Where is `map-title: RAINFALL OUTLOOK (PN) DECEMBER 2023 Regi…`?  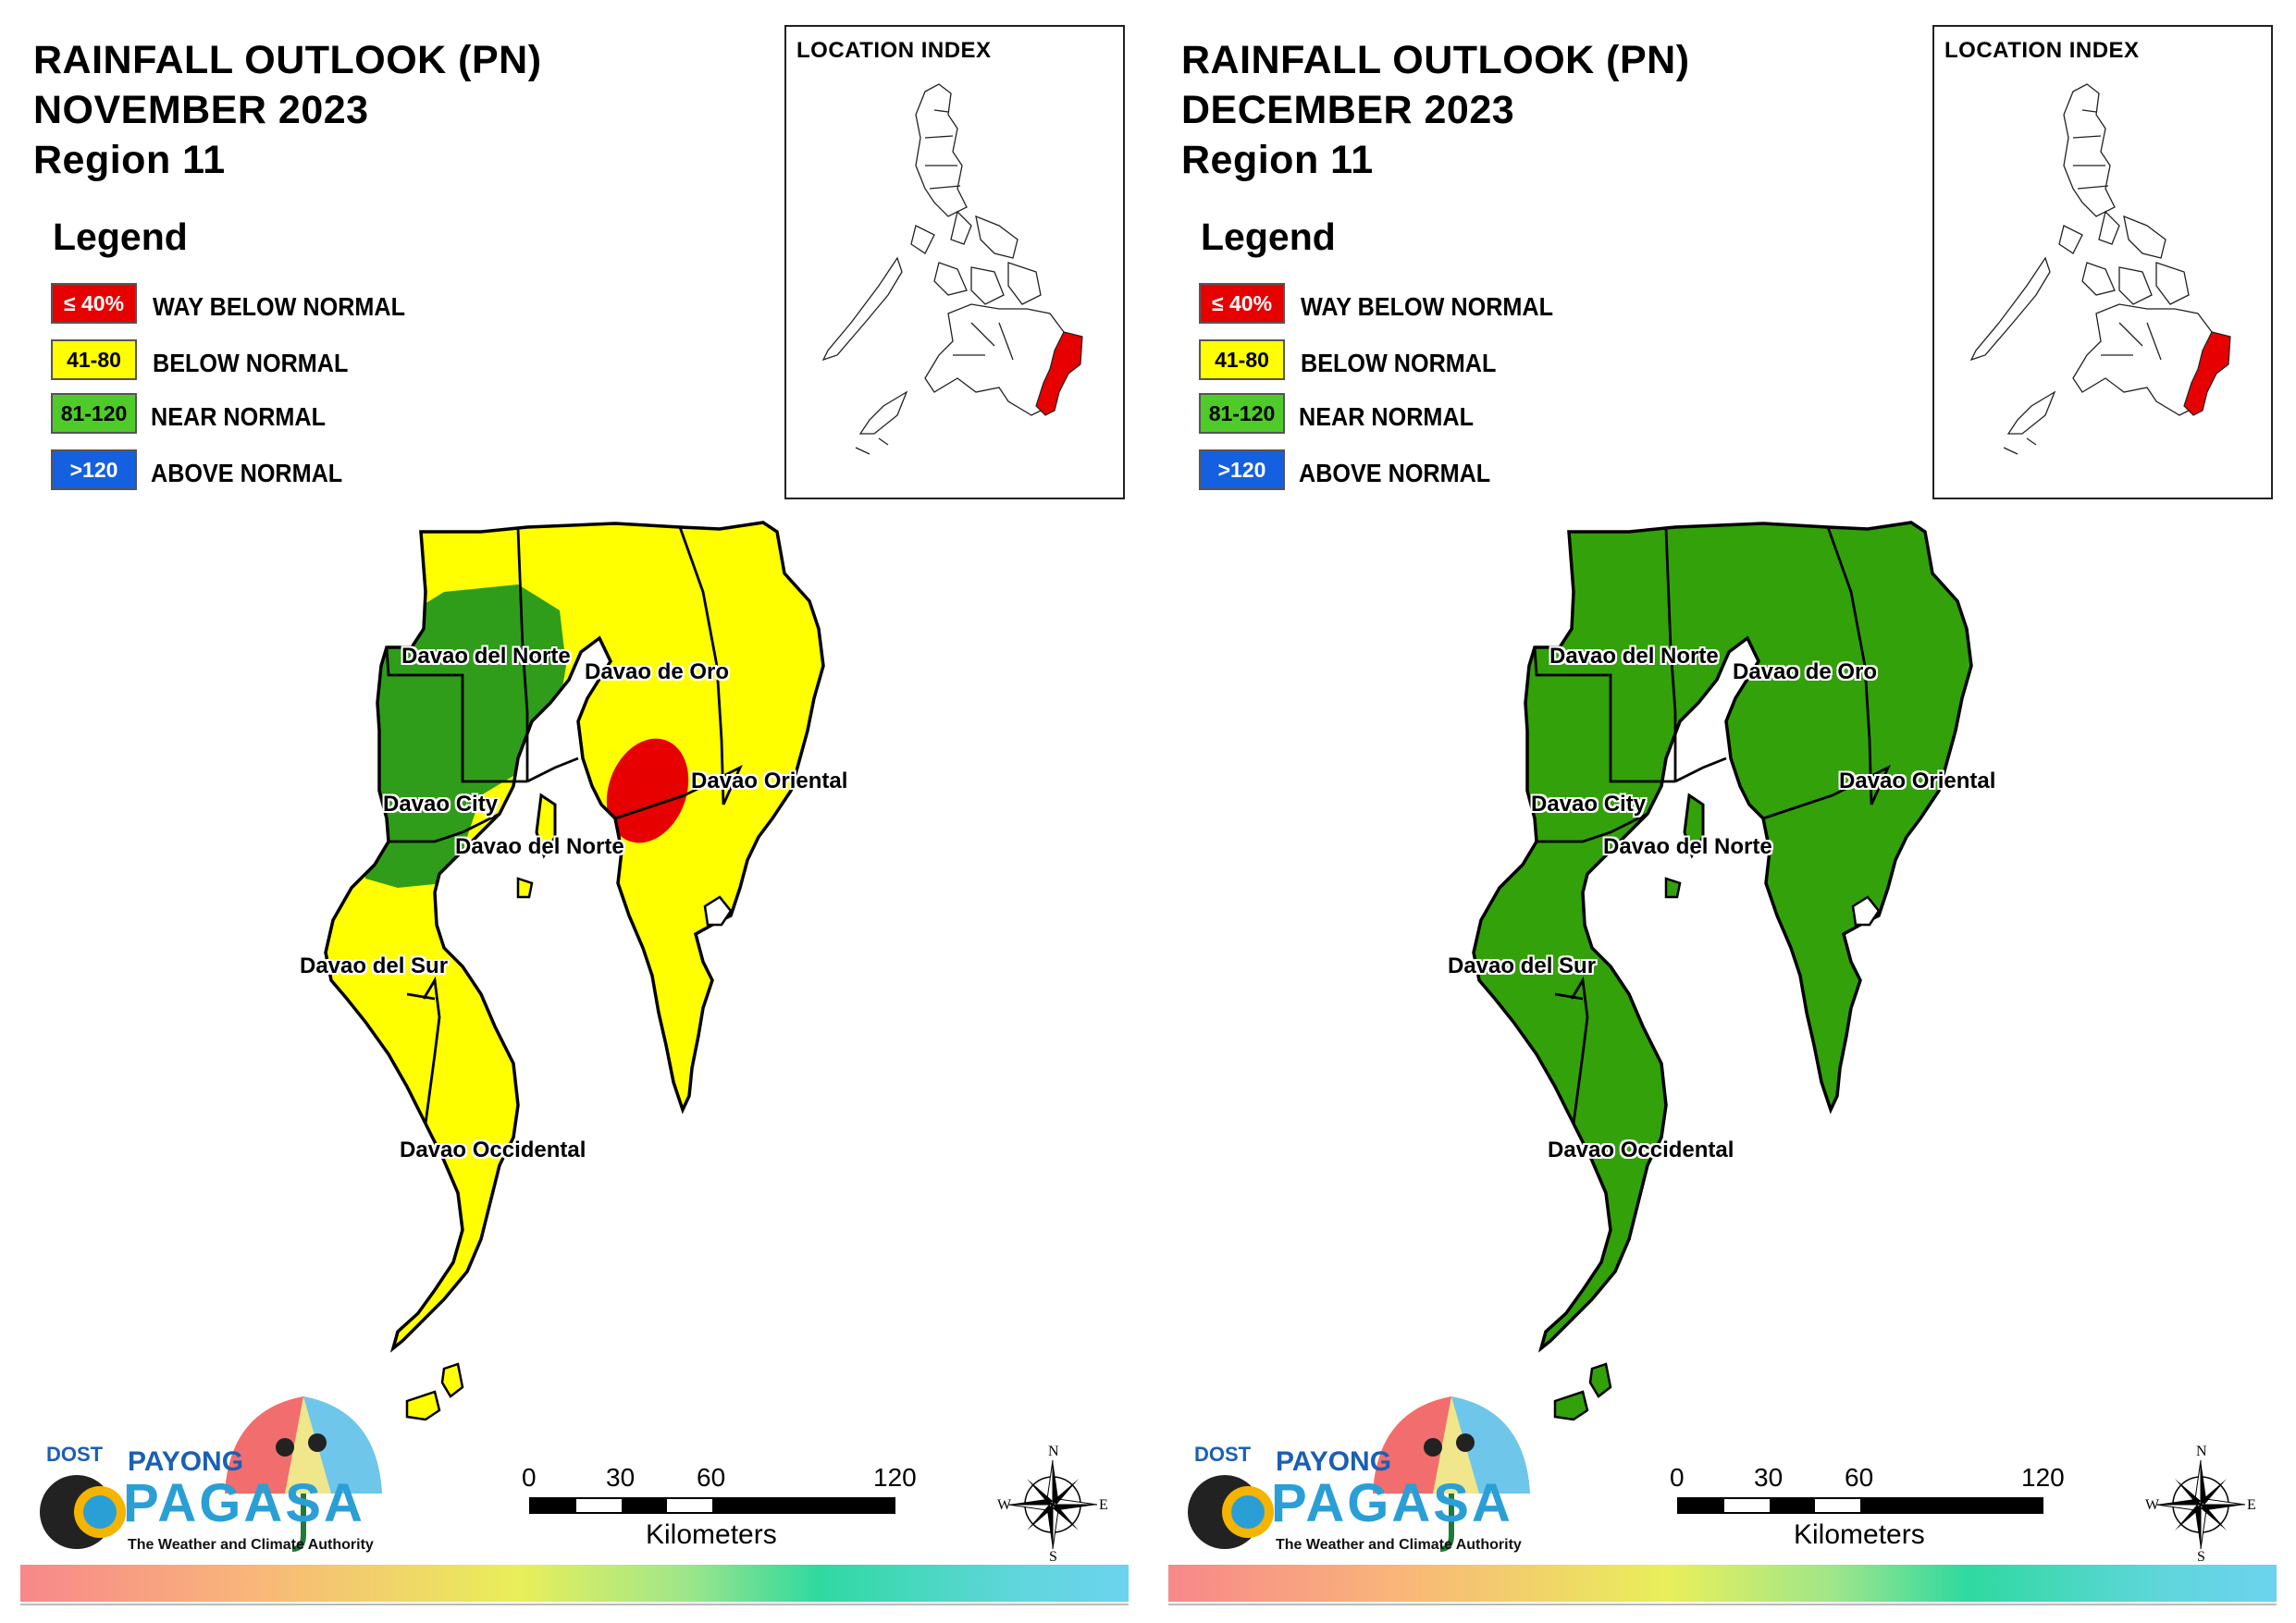
map-title: RAINFALL OUTLOOK (PN) DECEMBER 2023 Regi… is located at coordinates (1435, 110).